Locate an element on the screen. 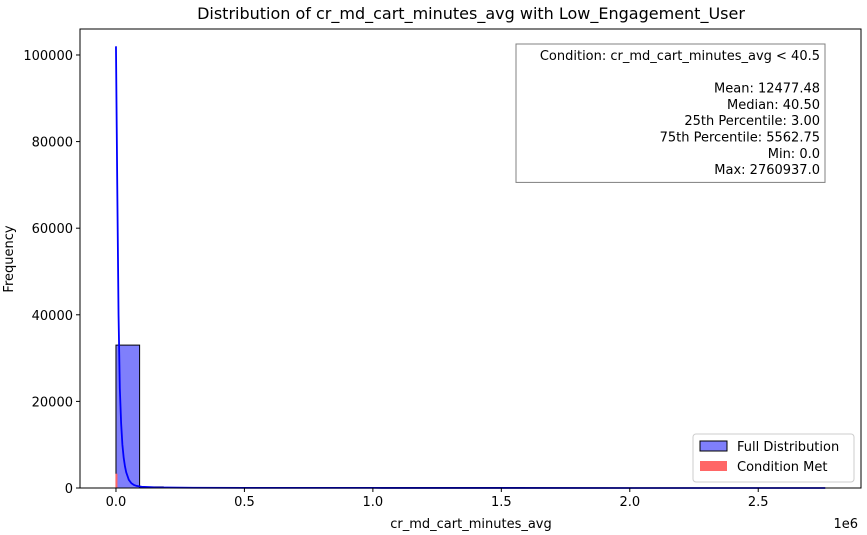 This screenshot has height=535, width=867. y-tick-label: 60000 is located at coordinates (52, 229).